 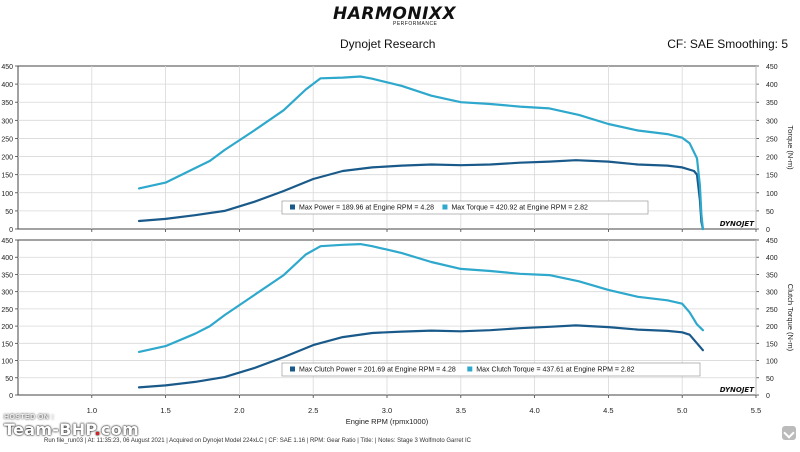 I want to click on x-axis-label: Engine RPM (rpmx1000), so click(x=387, y=421).